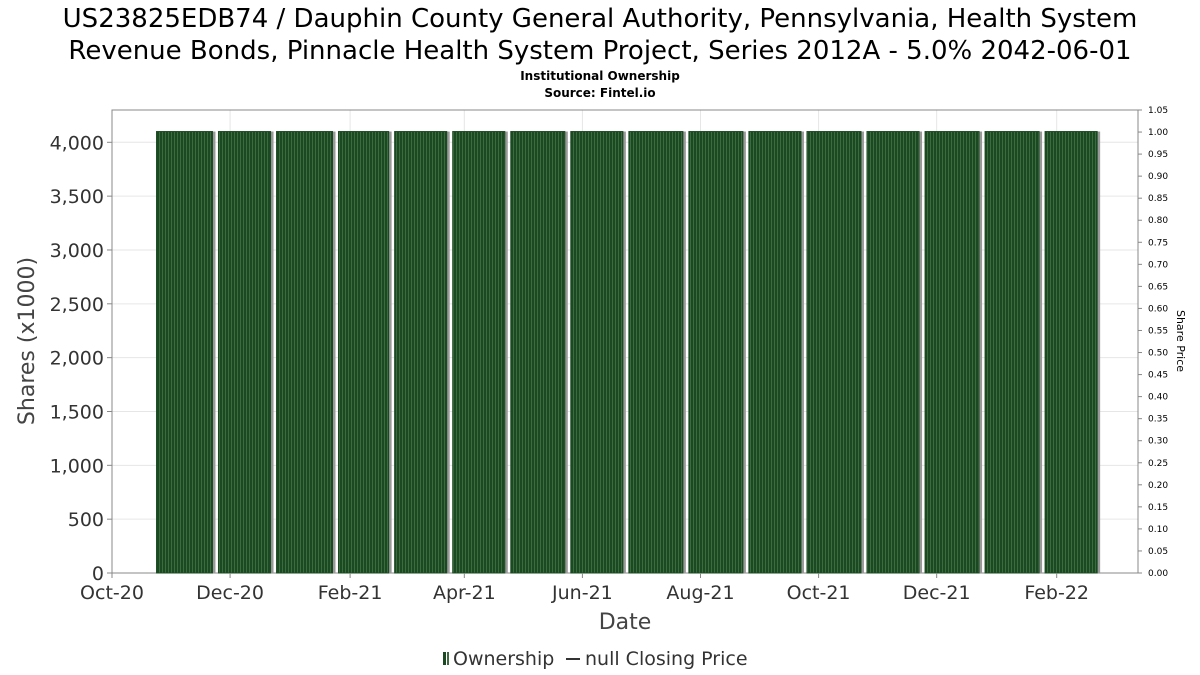 This screenshot has width=1200, height=675. I want to click on y-right-tick-label: 0.65, so click(1158, 287).